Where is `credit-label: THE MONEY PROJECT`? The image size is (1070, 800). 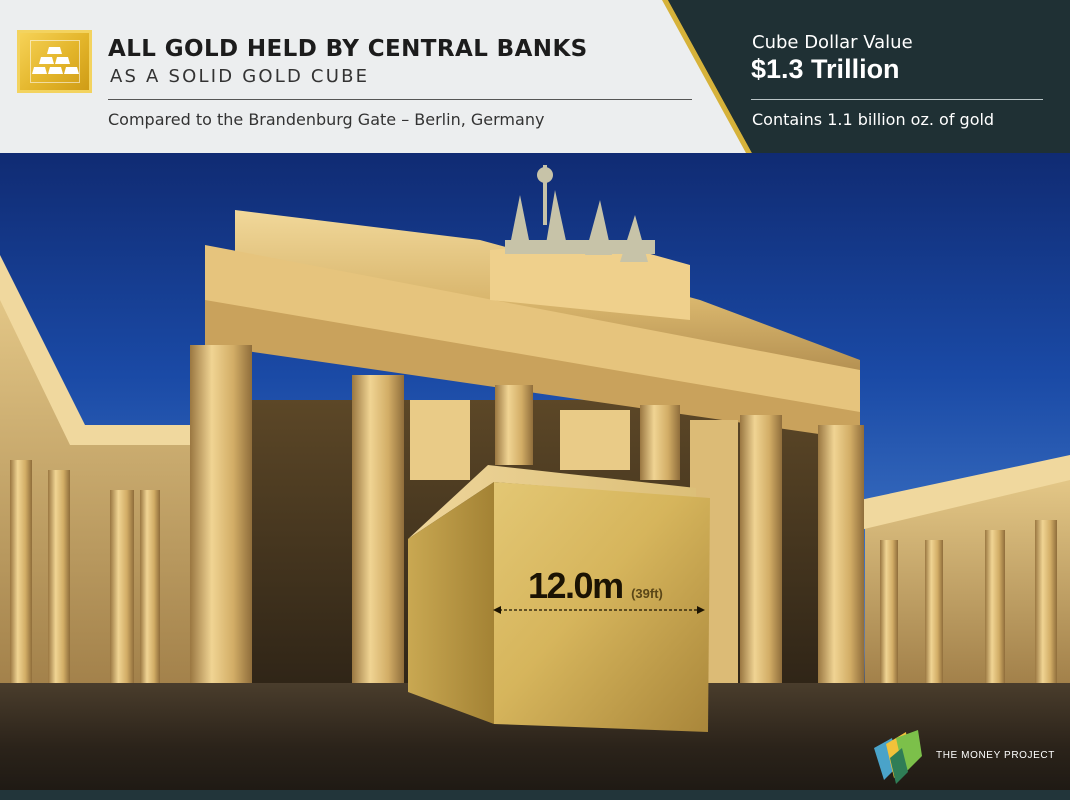 credit-label: THE MONEY PROJECT is located at coordinates (995, 755).